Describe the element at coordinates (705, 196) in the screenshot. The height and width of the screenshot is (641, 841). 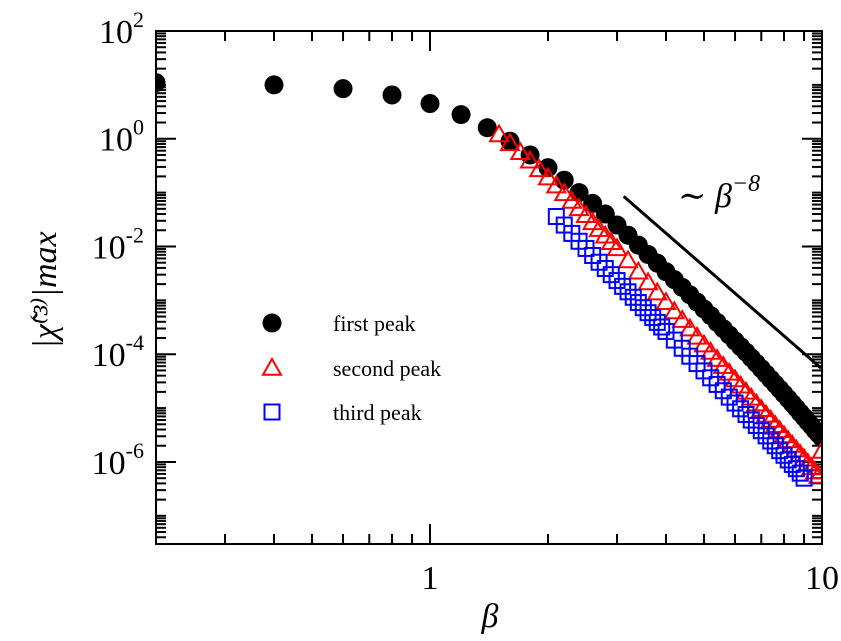
I see `annotation-base: ∼ β` at that location.